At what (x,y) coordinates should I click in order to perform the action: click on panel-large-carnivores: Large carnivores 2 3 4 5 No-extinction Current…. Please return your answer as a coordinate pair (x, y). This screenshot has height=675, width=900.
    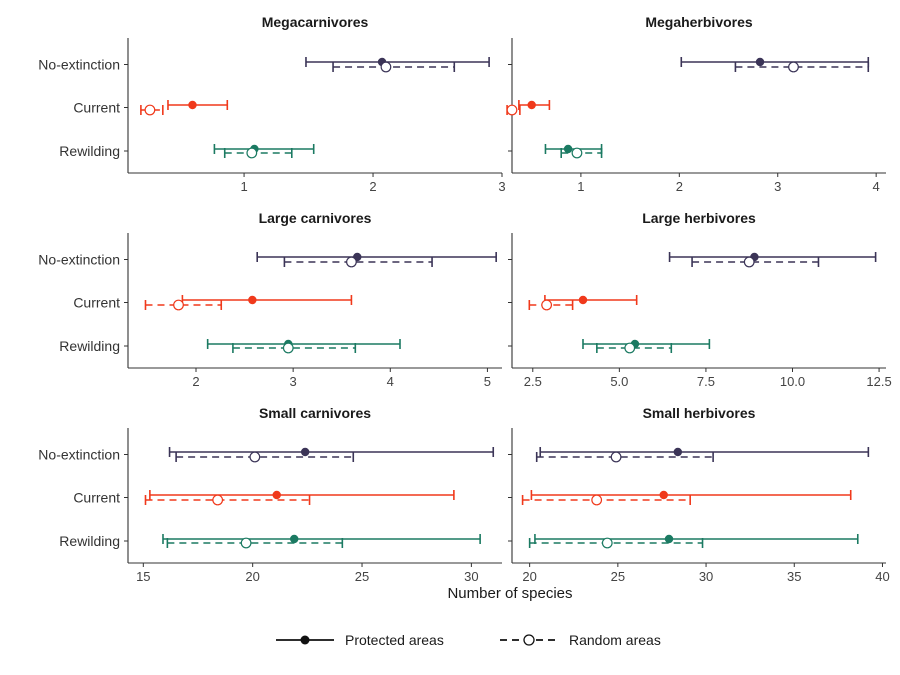
    Looking at the image, I should click on (270, 299).